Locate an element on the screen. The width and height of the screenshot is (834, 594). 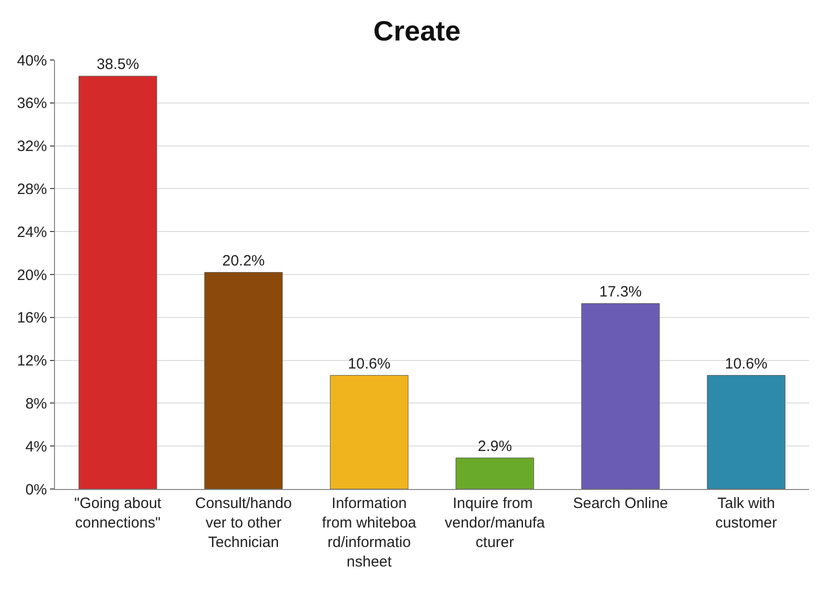
chart-title: Create is located at coordinates (417, 30).